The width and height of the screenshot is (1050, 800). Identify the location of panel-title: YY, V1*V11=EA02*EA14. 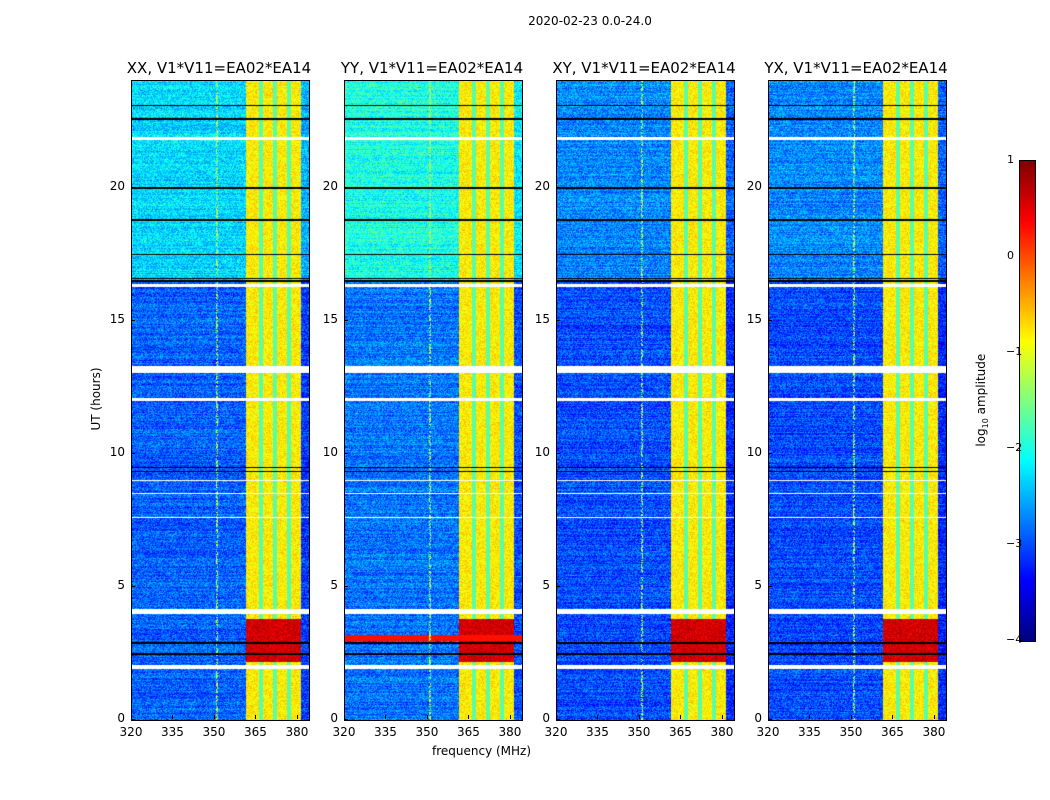
(432, 68).